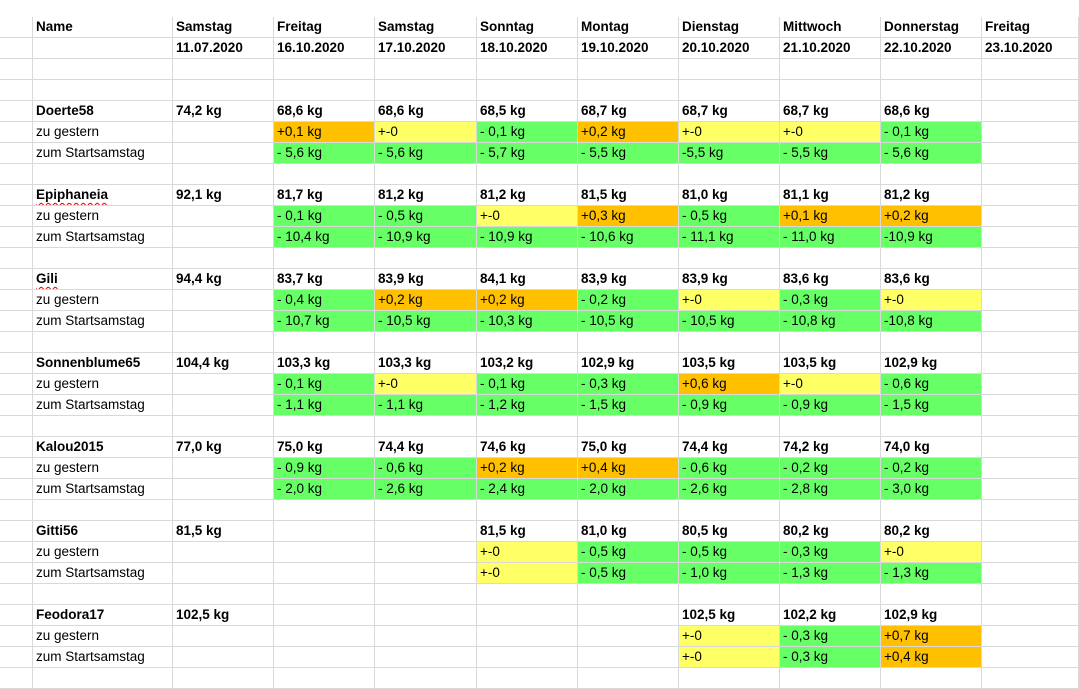 The height and width of the screenshot is (689, 1079). What do you see at coordinates (830, 489) in the screenshot?
I see `diff-start: - 2,8 kg` at bounding box center [830, 489].